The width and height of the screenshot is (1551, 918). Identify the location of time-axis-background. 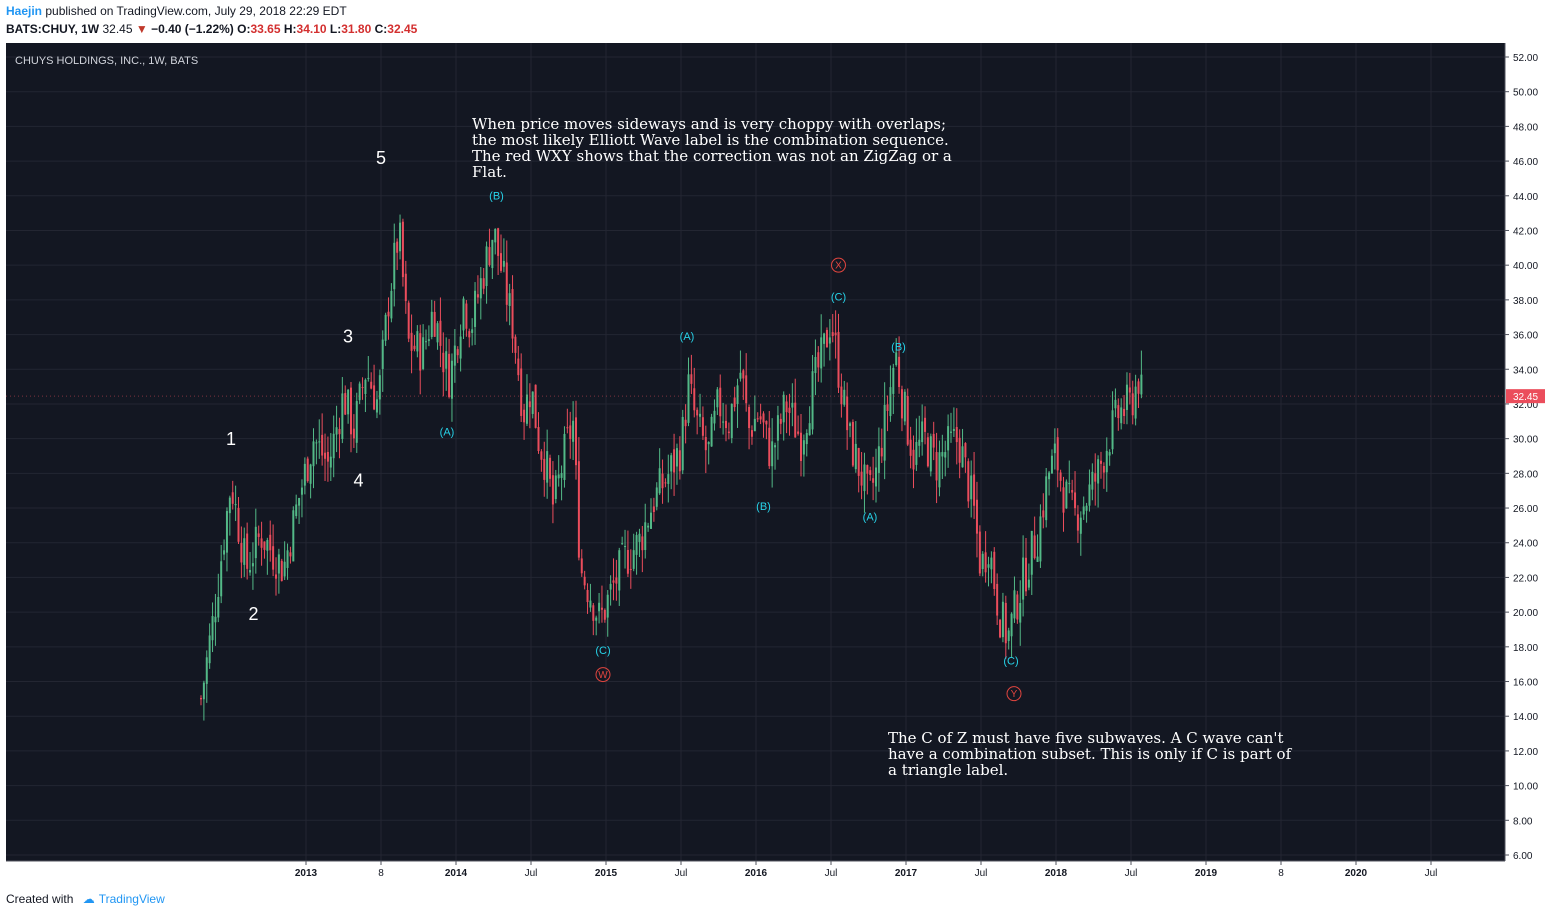
(776, 871).